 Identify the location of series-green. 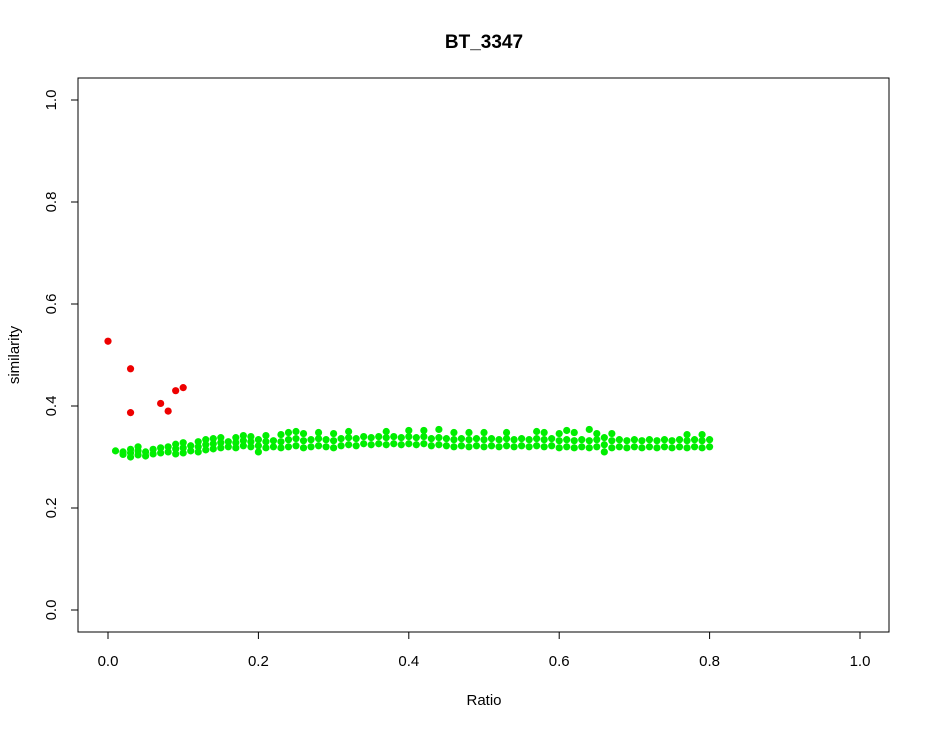
(412, 443).